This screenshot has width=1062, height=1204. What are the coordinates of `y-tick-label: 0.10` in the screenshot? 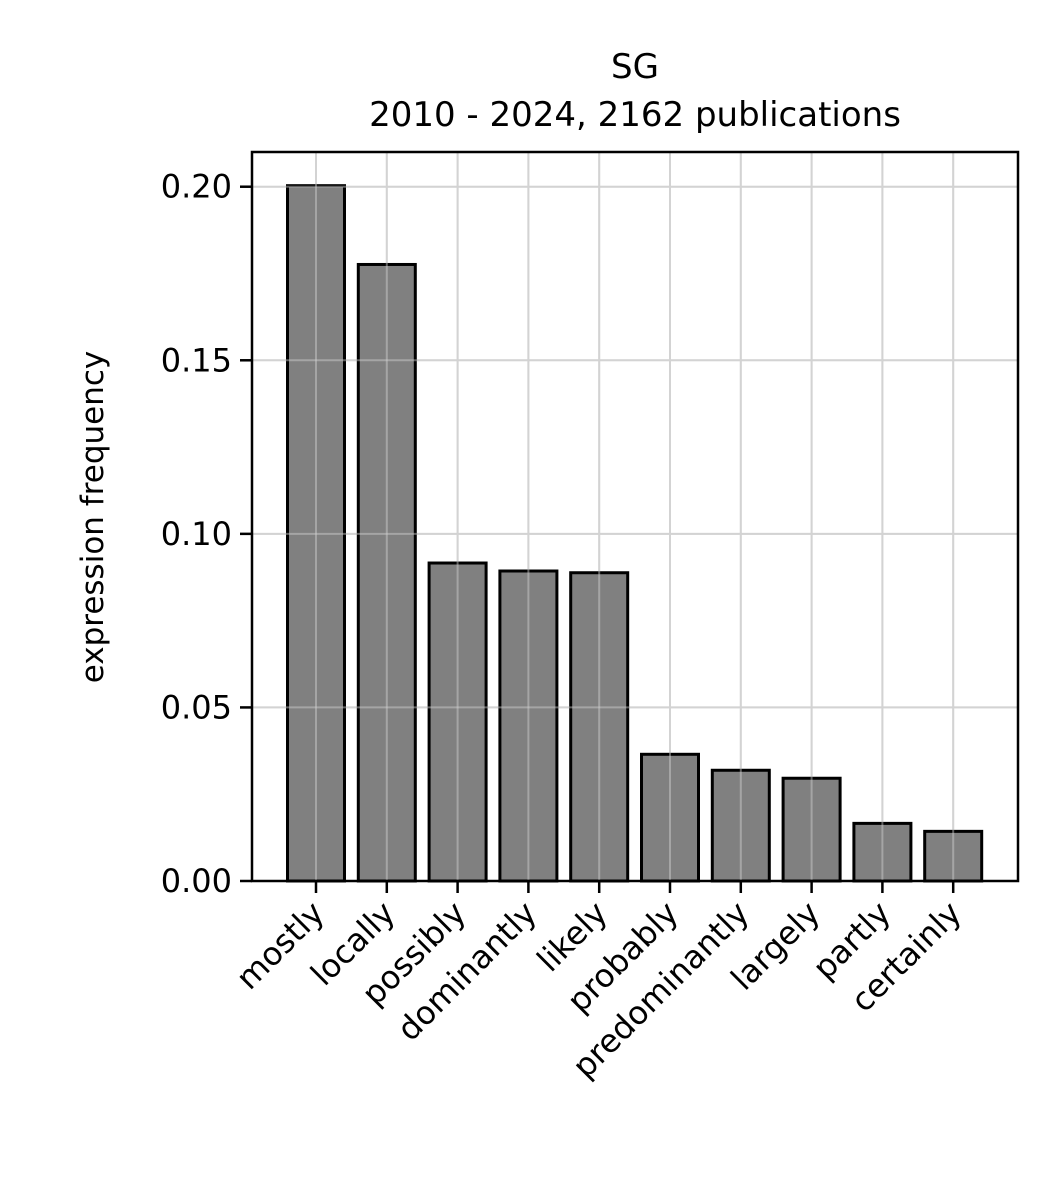 It's located at (196, 534).